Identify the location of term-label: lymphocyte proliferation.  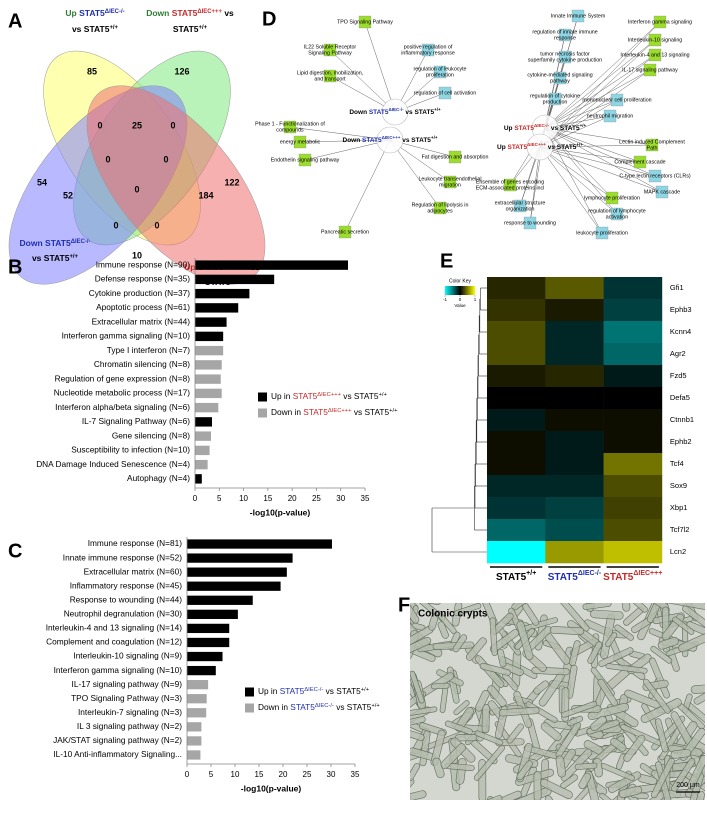
(612, 198).